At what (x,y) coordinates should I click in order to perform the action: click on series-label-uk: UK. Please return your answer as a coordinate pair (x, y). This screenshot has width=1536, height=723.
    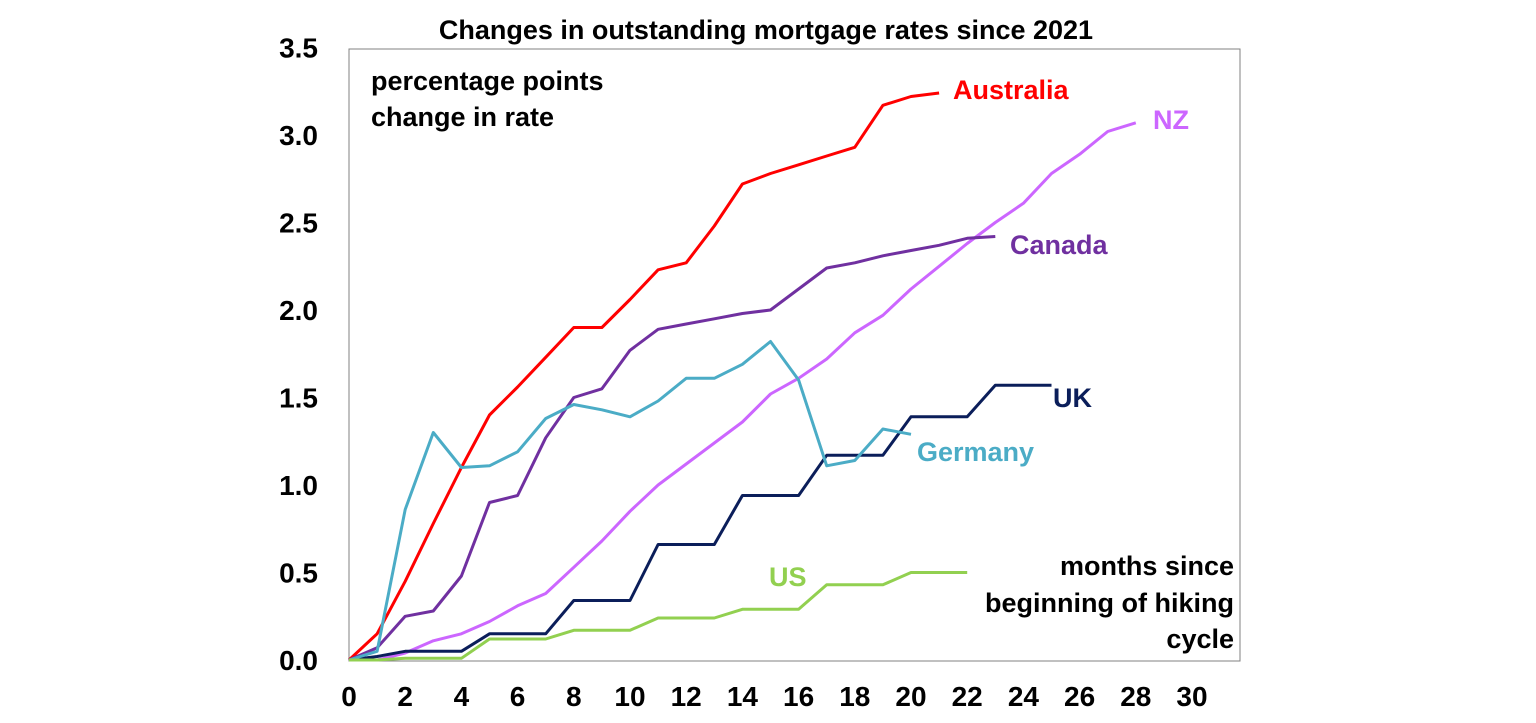
    Looking at the image, I should click on (1072, 398).